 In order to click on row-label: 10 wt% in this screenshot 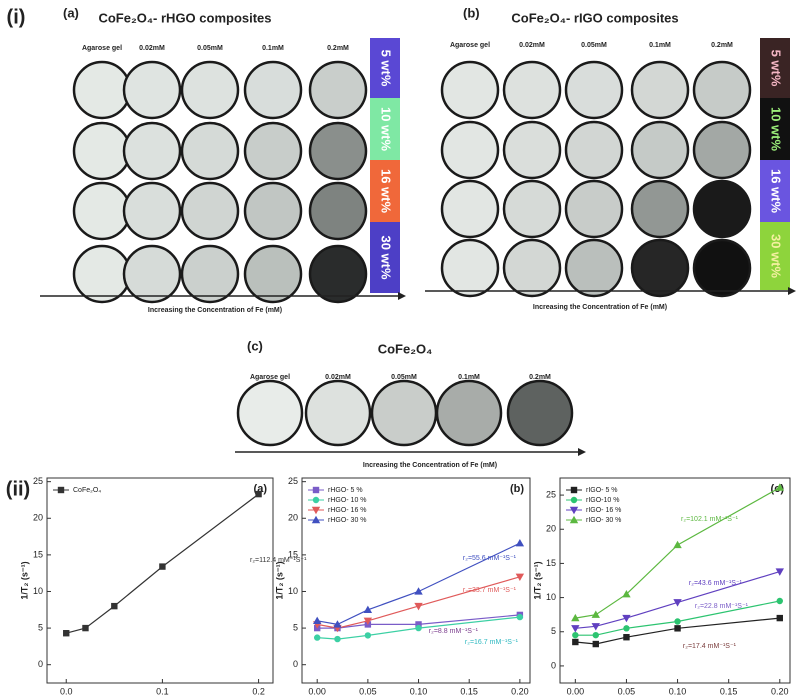, I will do `click(776, 129)`.